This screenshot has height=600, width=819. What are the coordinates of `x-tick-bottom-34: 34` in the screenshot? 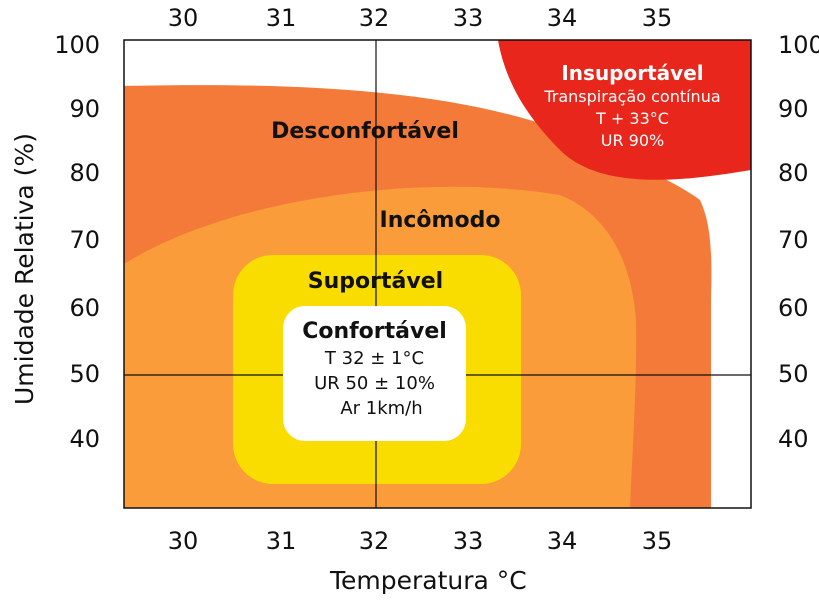 It's located at (562, 541).